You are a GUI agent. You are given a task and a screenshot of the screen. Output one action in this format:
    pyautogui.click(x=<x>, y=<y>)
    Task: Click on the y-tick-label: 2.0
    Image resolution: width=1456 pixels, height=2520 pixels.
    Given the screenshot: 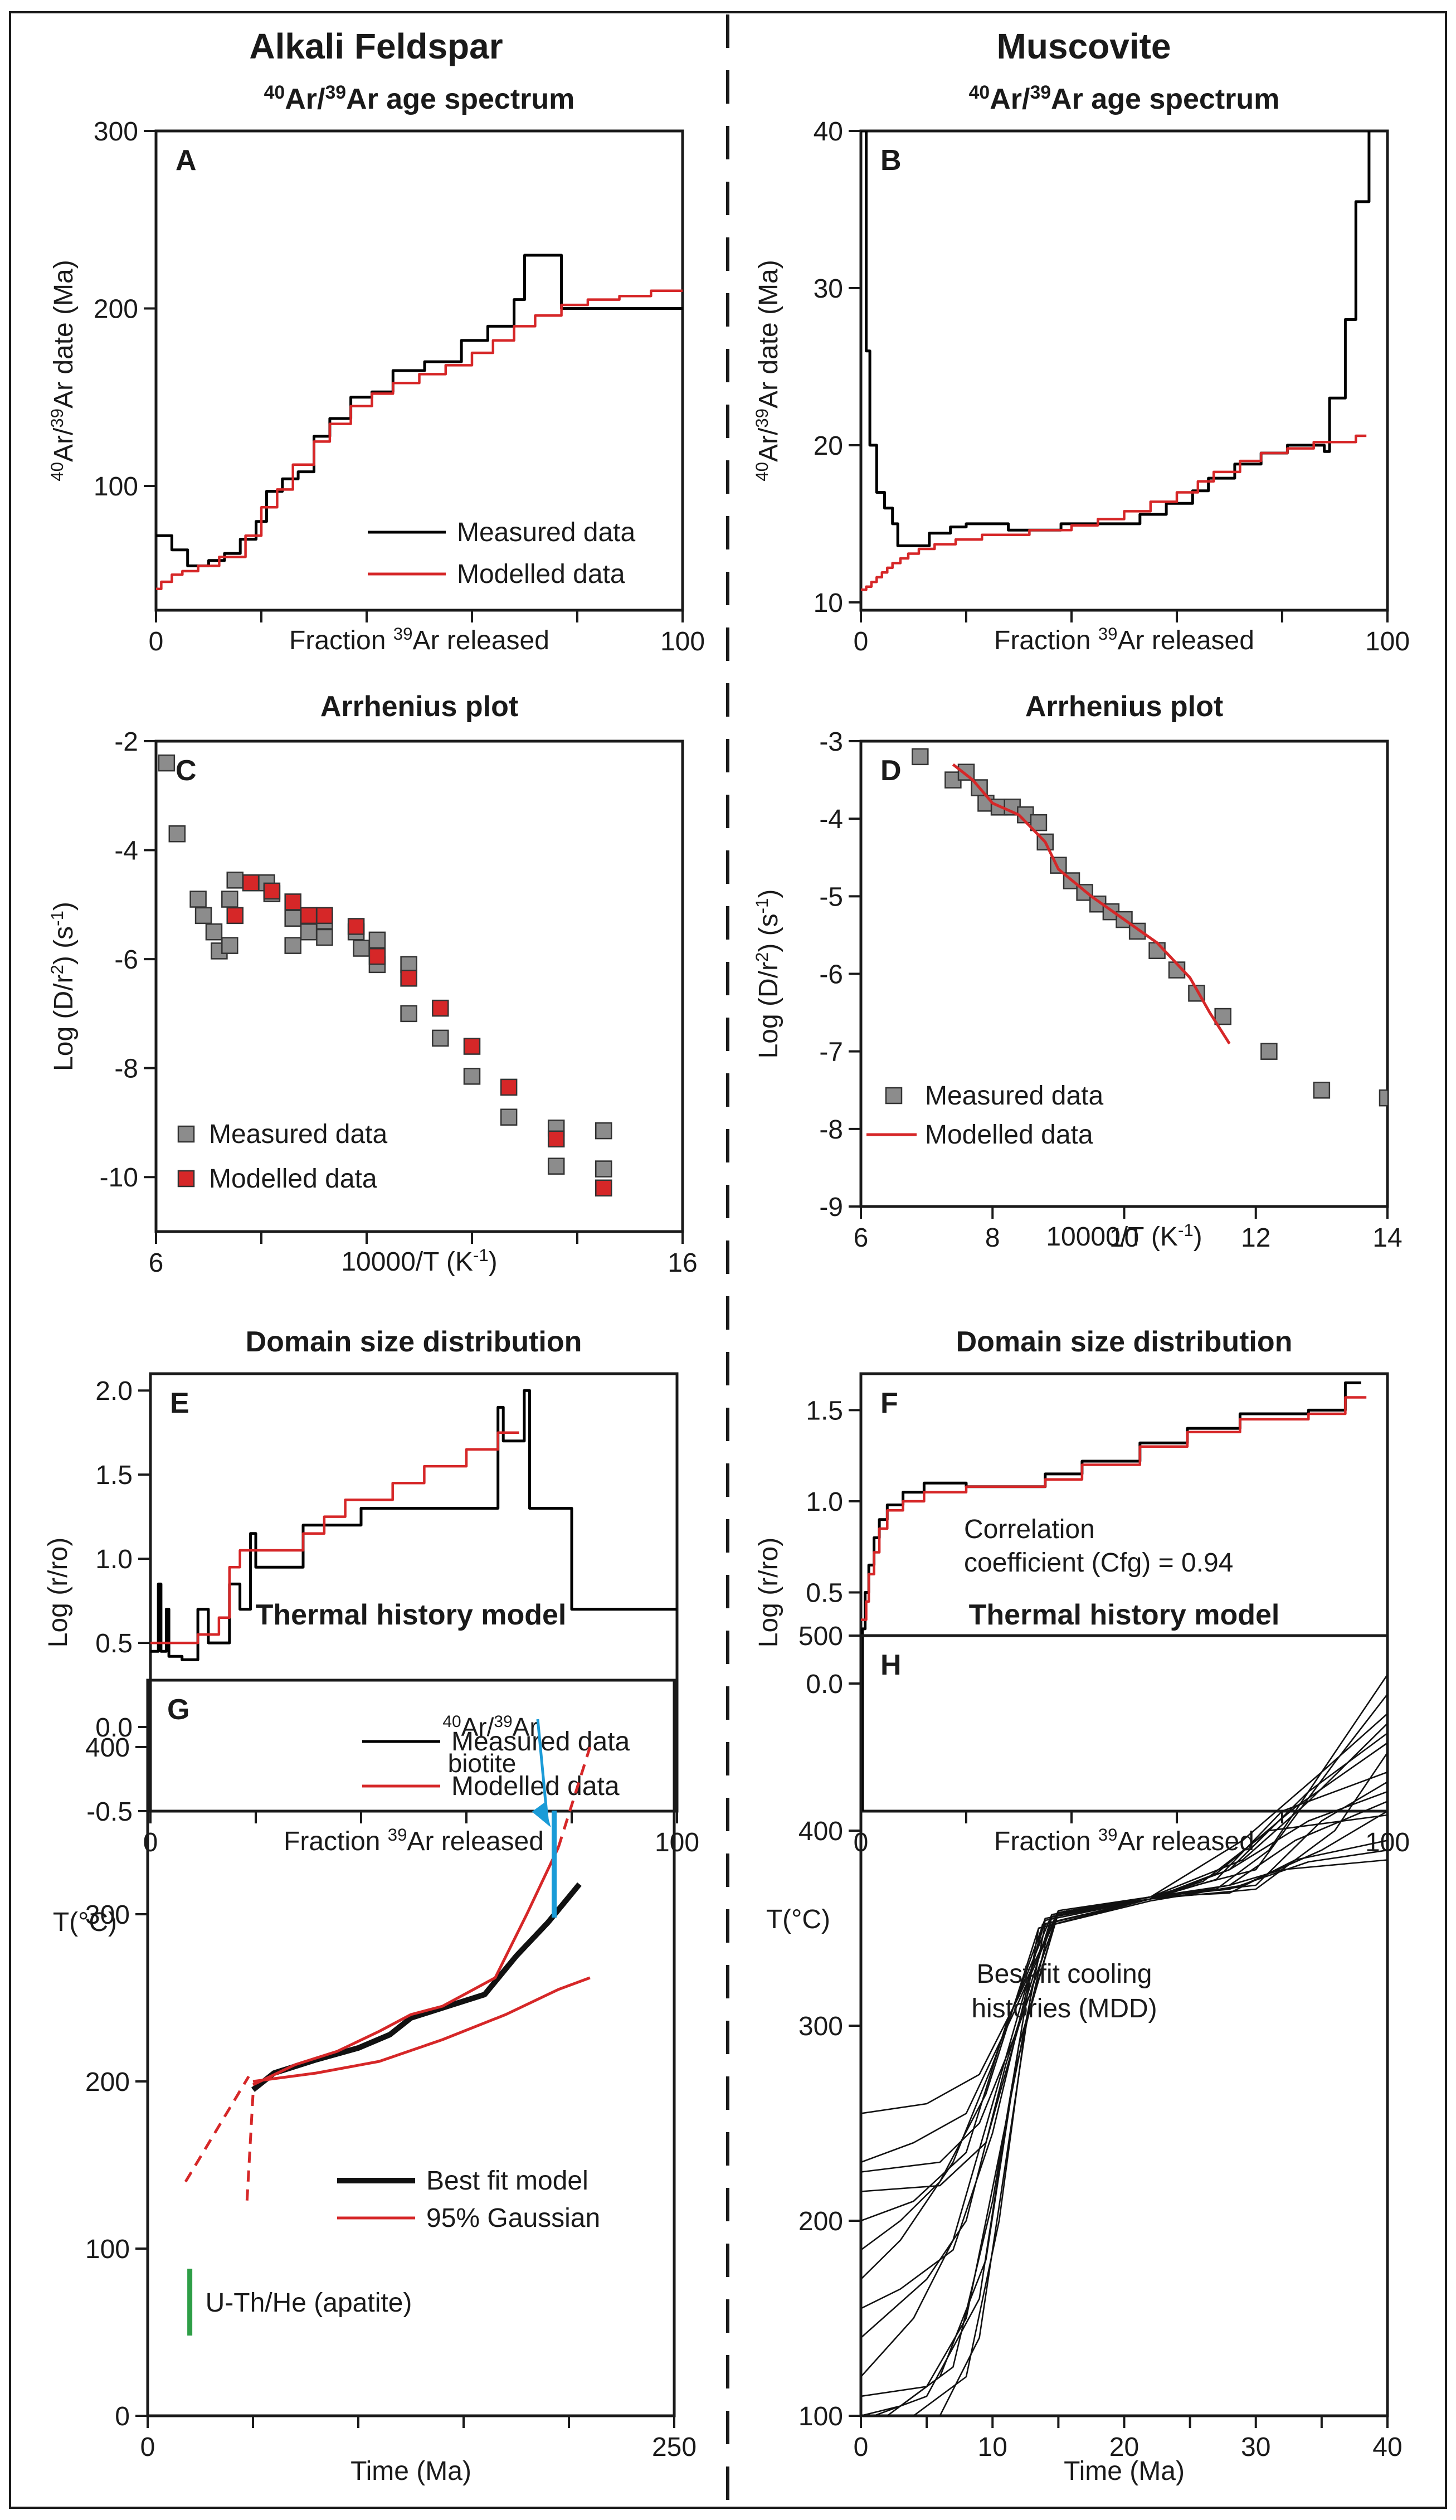 What is the action you would take?
    pyautogui.click(x=114, y=1391)
    